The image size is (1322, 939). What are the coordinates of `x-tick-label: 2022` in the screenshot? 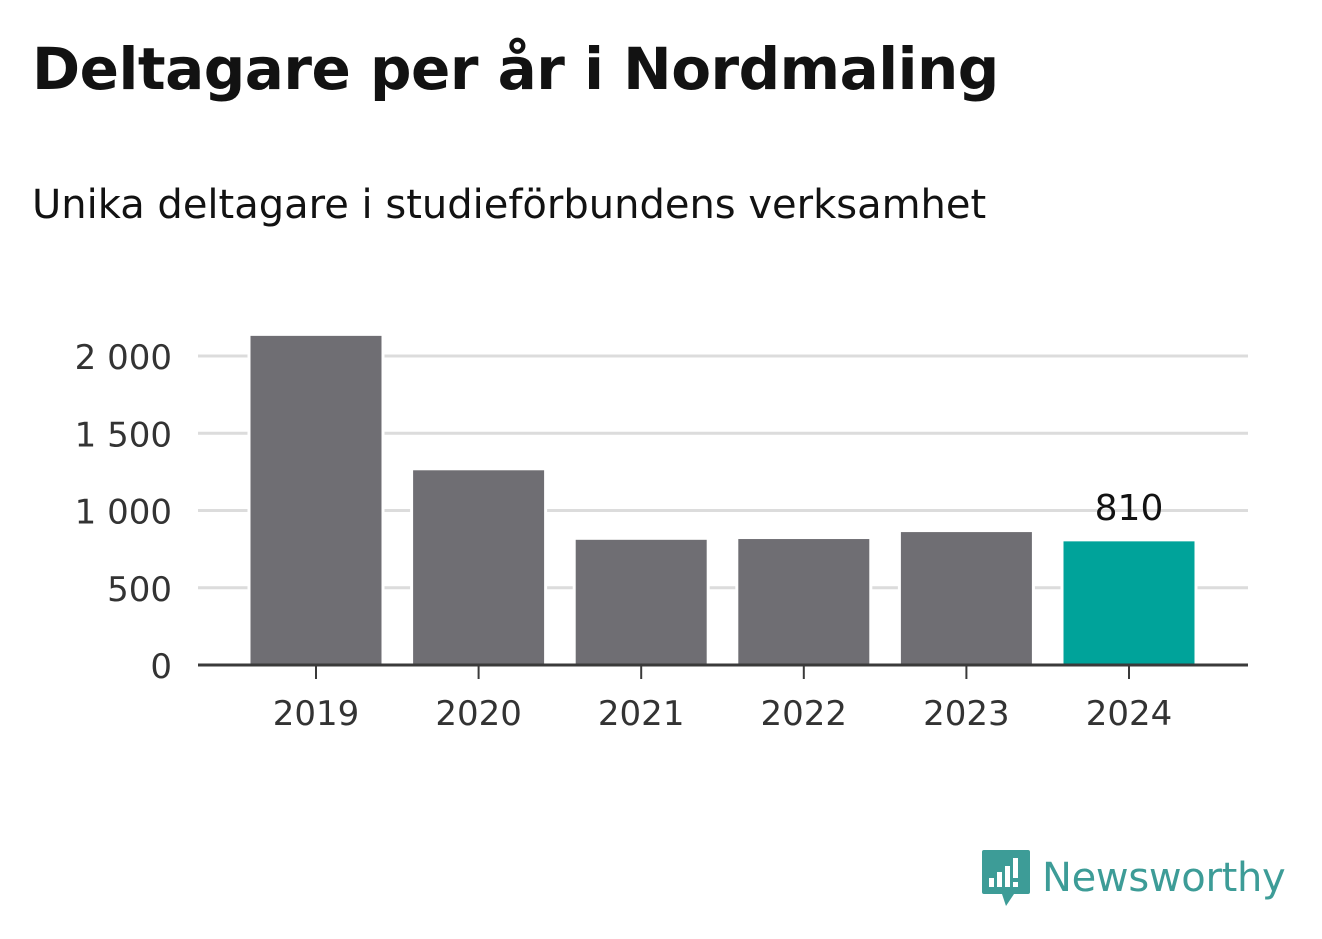 It's located at (804, 714).